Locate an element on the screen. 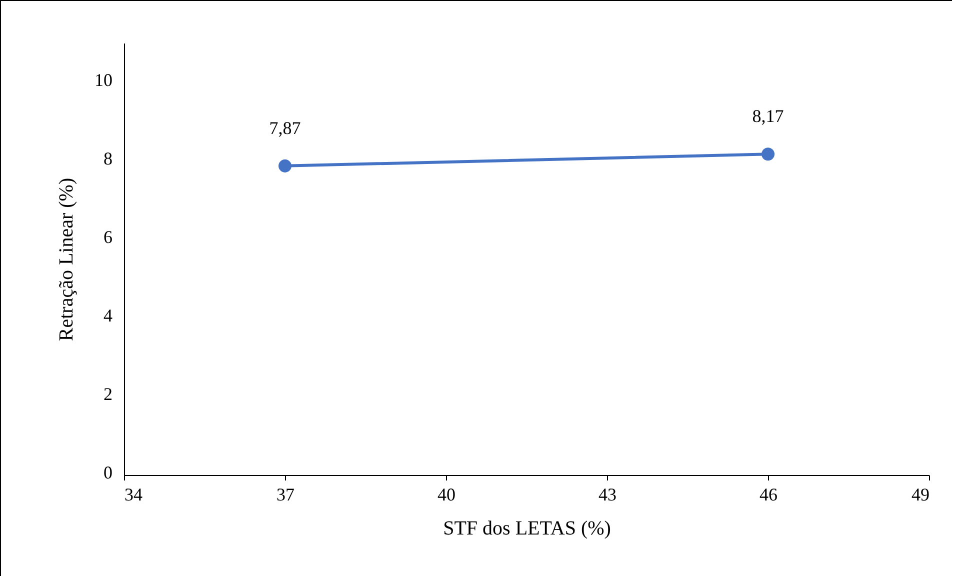 The width and height of the screenshot is (954, 578). y-tick-label: 4 is located at coordinates (108, 315).